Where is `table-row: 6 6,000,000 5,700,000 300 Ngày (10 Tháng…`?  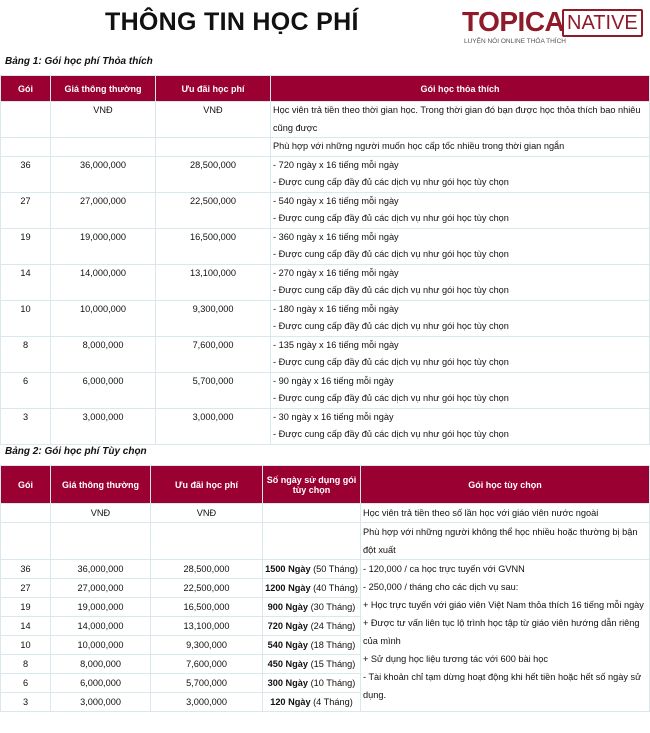
table-row: 6 6,000,000 5,700,000 300 Ngày (10 Tháng… is located at coordinates (325, 683).